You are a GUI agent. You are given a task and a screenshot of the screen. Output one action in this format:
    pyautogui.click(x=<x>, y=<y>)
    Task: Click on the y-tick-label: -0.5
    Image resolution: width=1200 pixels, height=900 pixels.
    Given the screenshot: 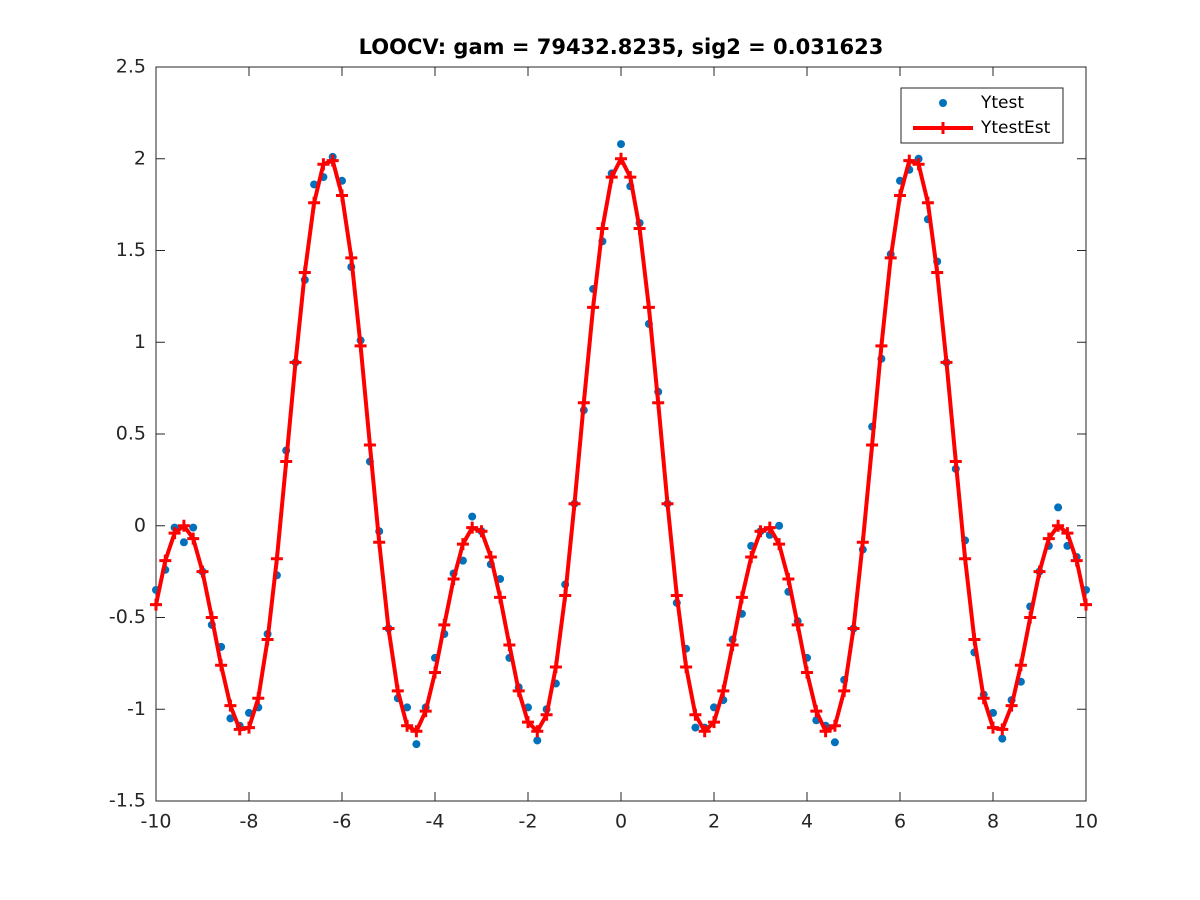 What is the action you would take?
    pyautogui.click(x=127, y=617)
    